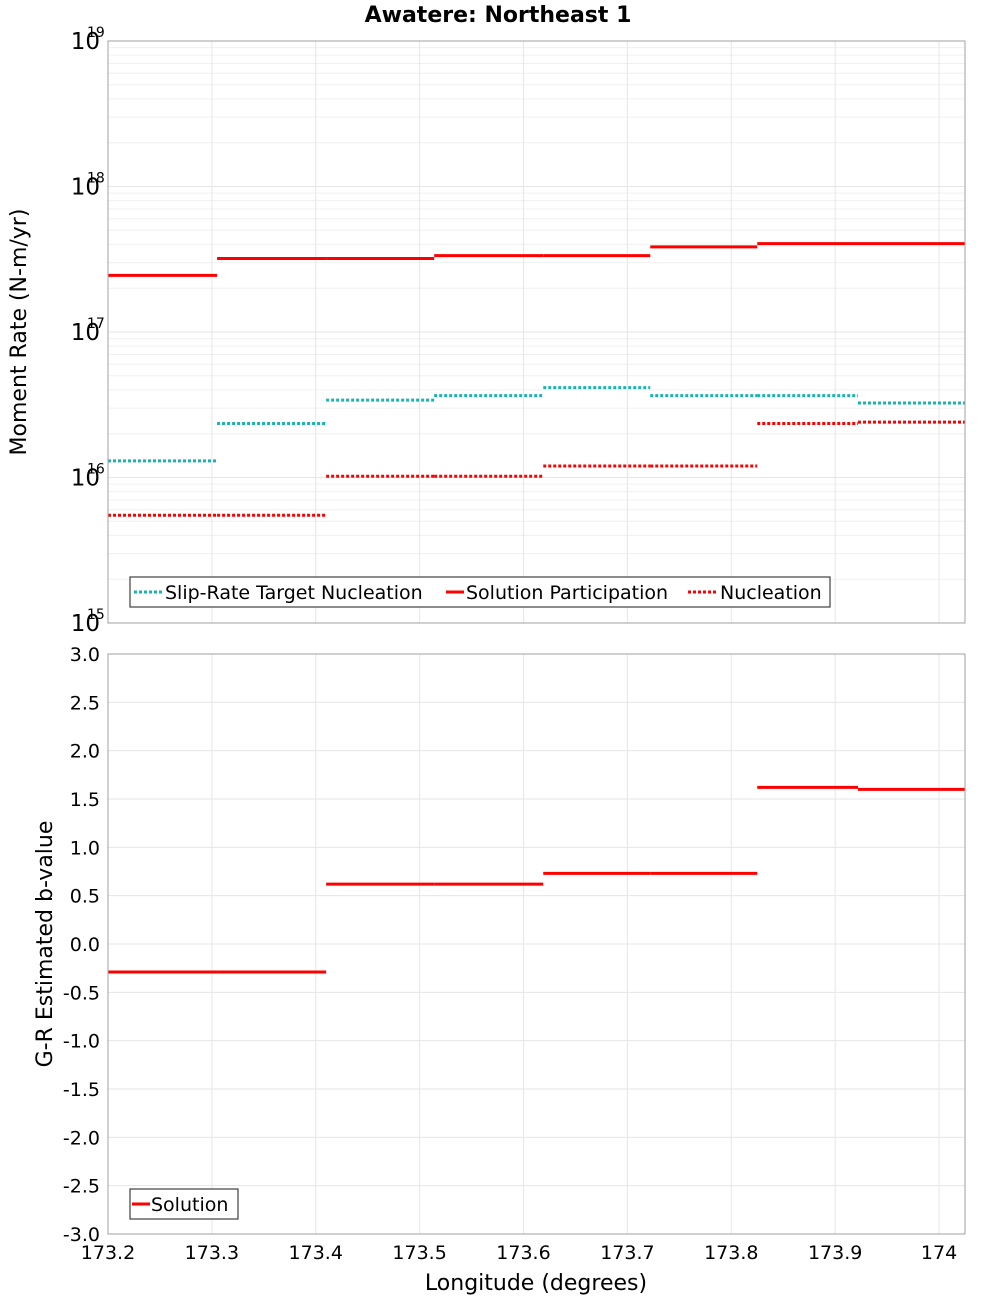  What do you see at coordinates (294, 593) in the screenshot?
I see `legend-label-slip-rate-target: Slip-Rate Target Nucleation` at bounding box center [294, 593].